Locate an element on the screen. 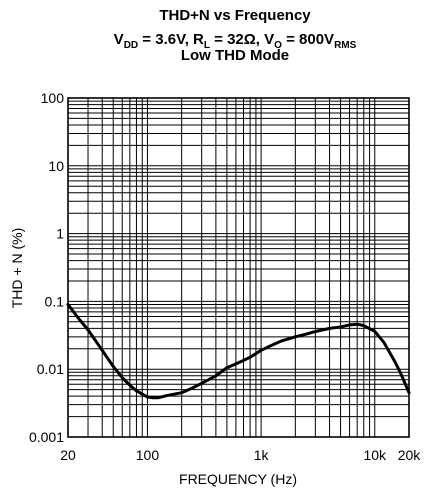  title-line-2: VDD = 3.6V, RL = 32Ω, VO = 800VRMS is located at coordinates (235, 41).